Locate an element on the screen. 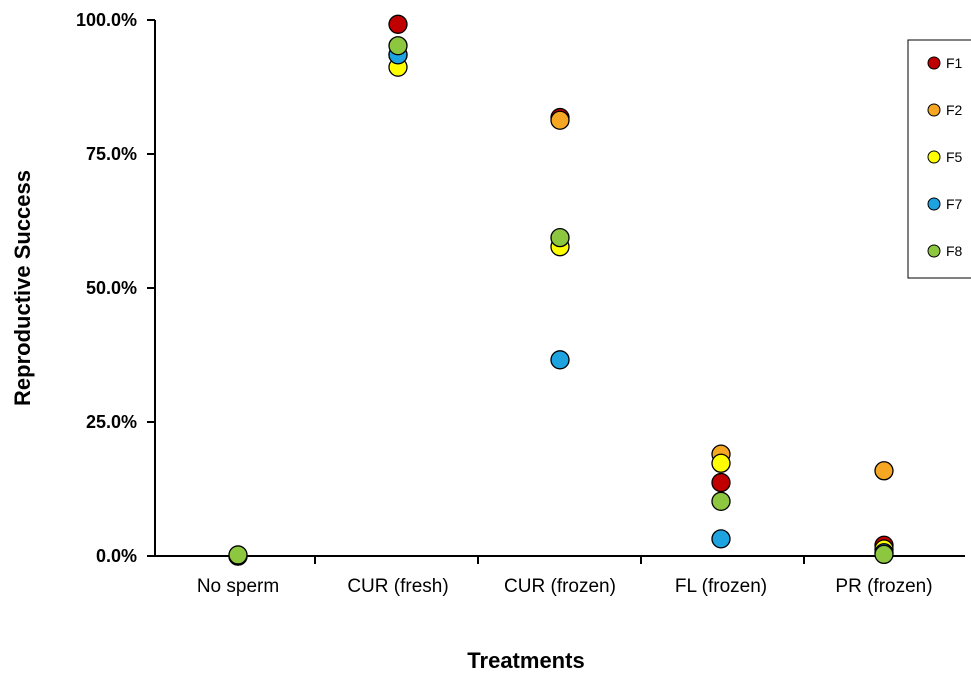 This screenshot has height=677, width=971. legend-label-f8: F8 is located at coordinates (954, 251).